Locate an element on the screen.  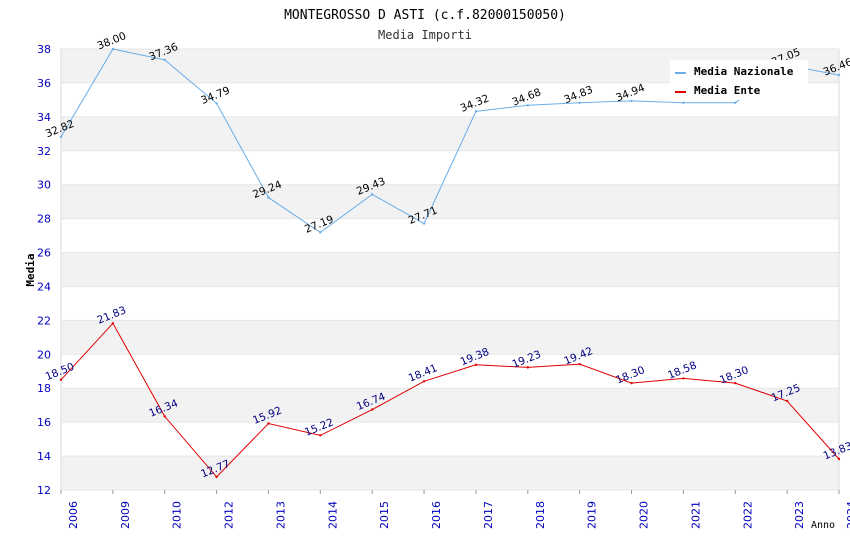
x-tick-label: 2010 is located at coordinates (177, 515).